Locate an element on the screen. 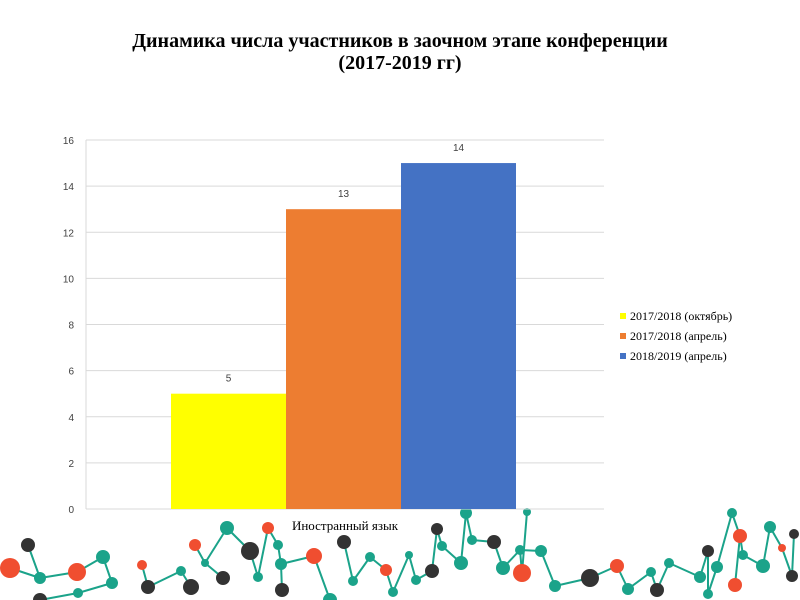 The image size is (800, 600). legend-label: 2018/2019 (апрель) is located at coordinates (678, 355).